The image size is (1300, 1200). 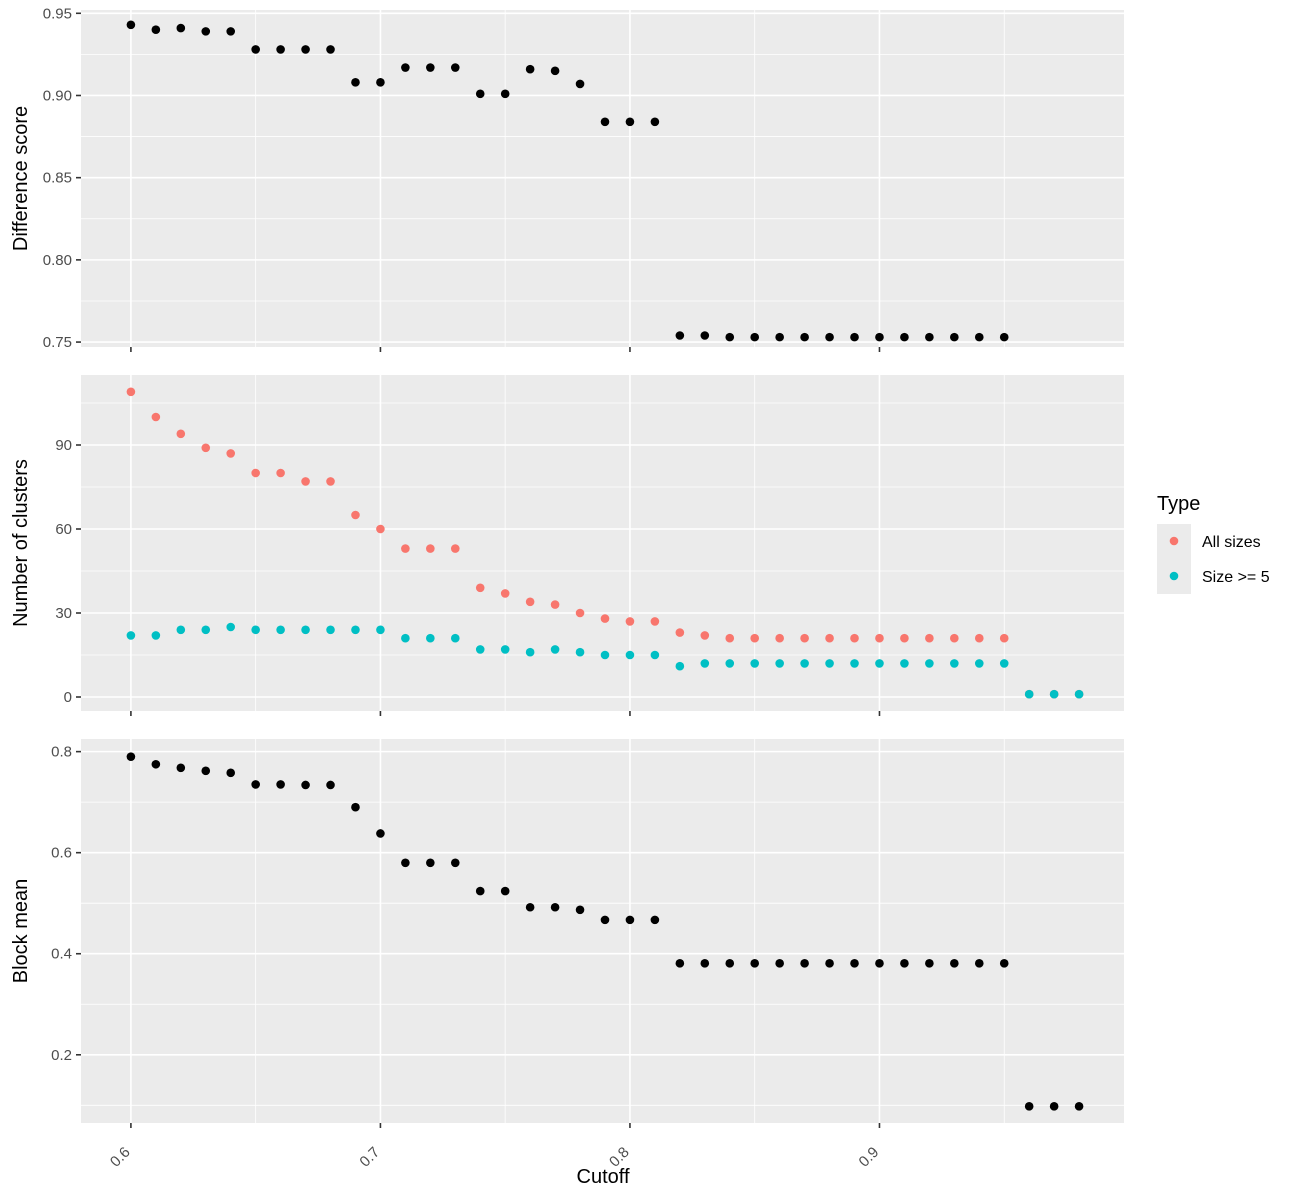 What do you see at coordinates (57, 13) in the screenshot?
I see `y-tick-label: 0.95` at bounding box center [57, 13].